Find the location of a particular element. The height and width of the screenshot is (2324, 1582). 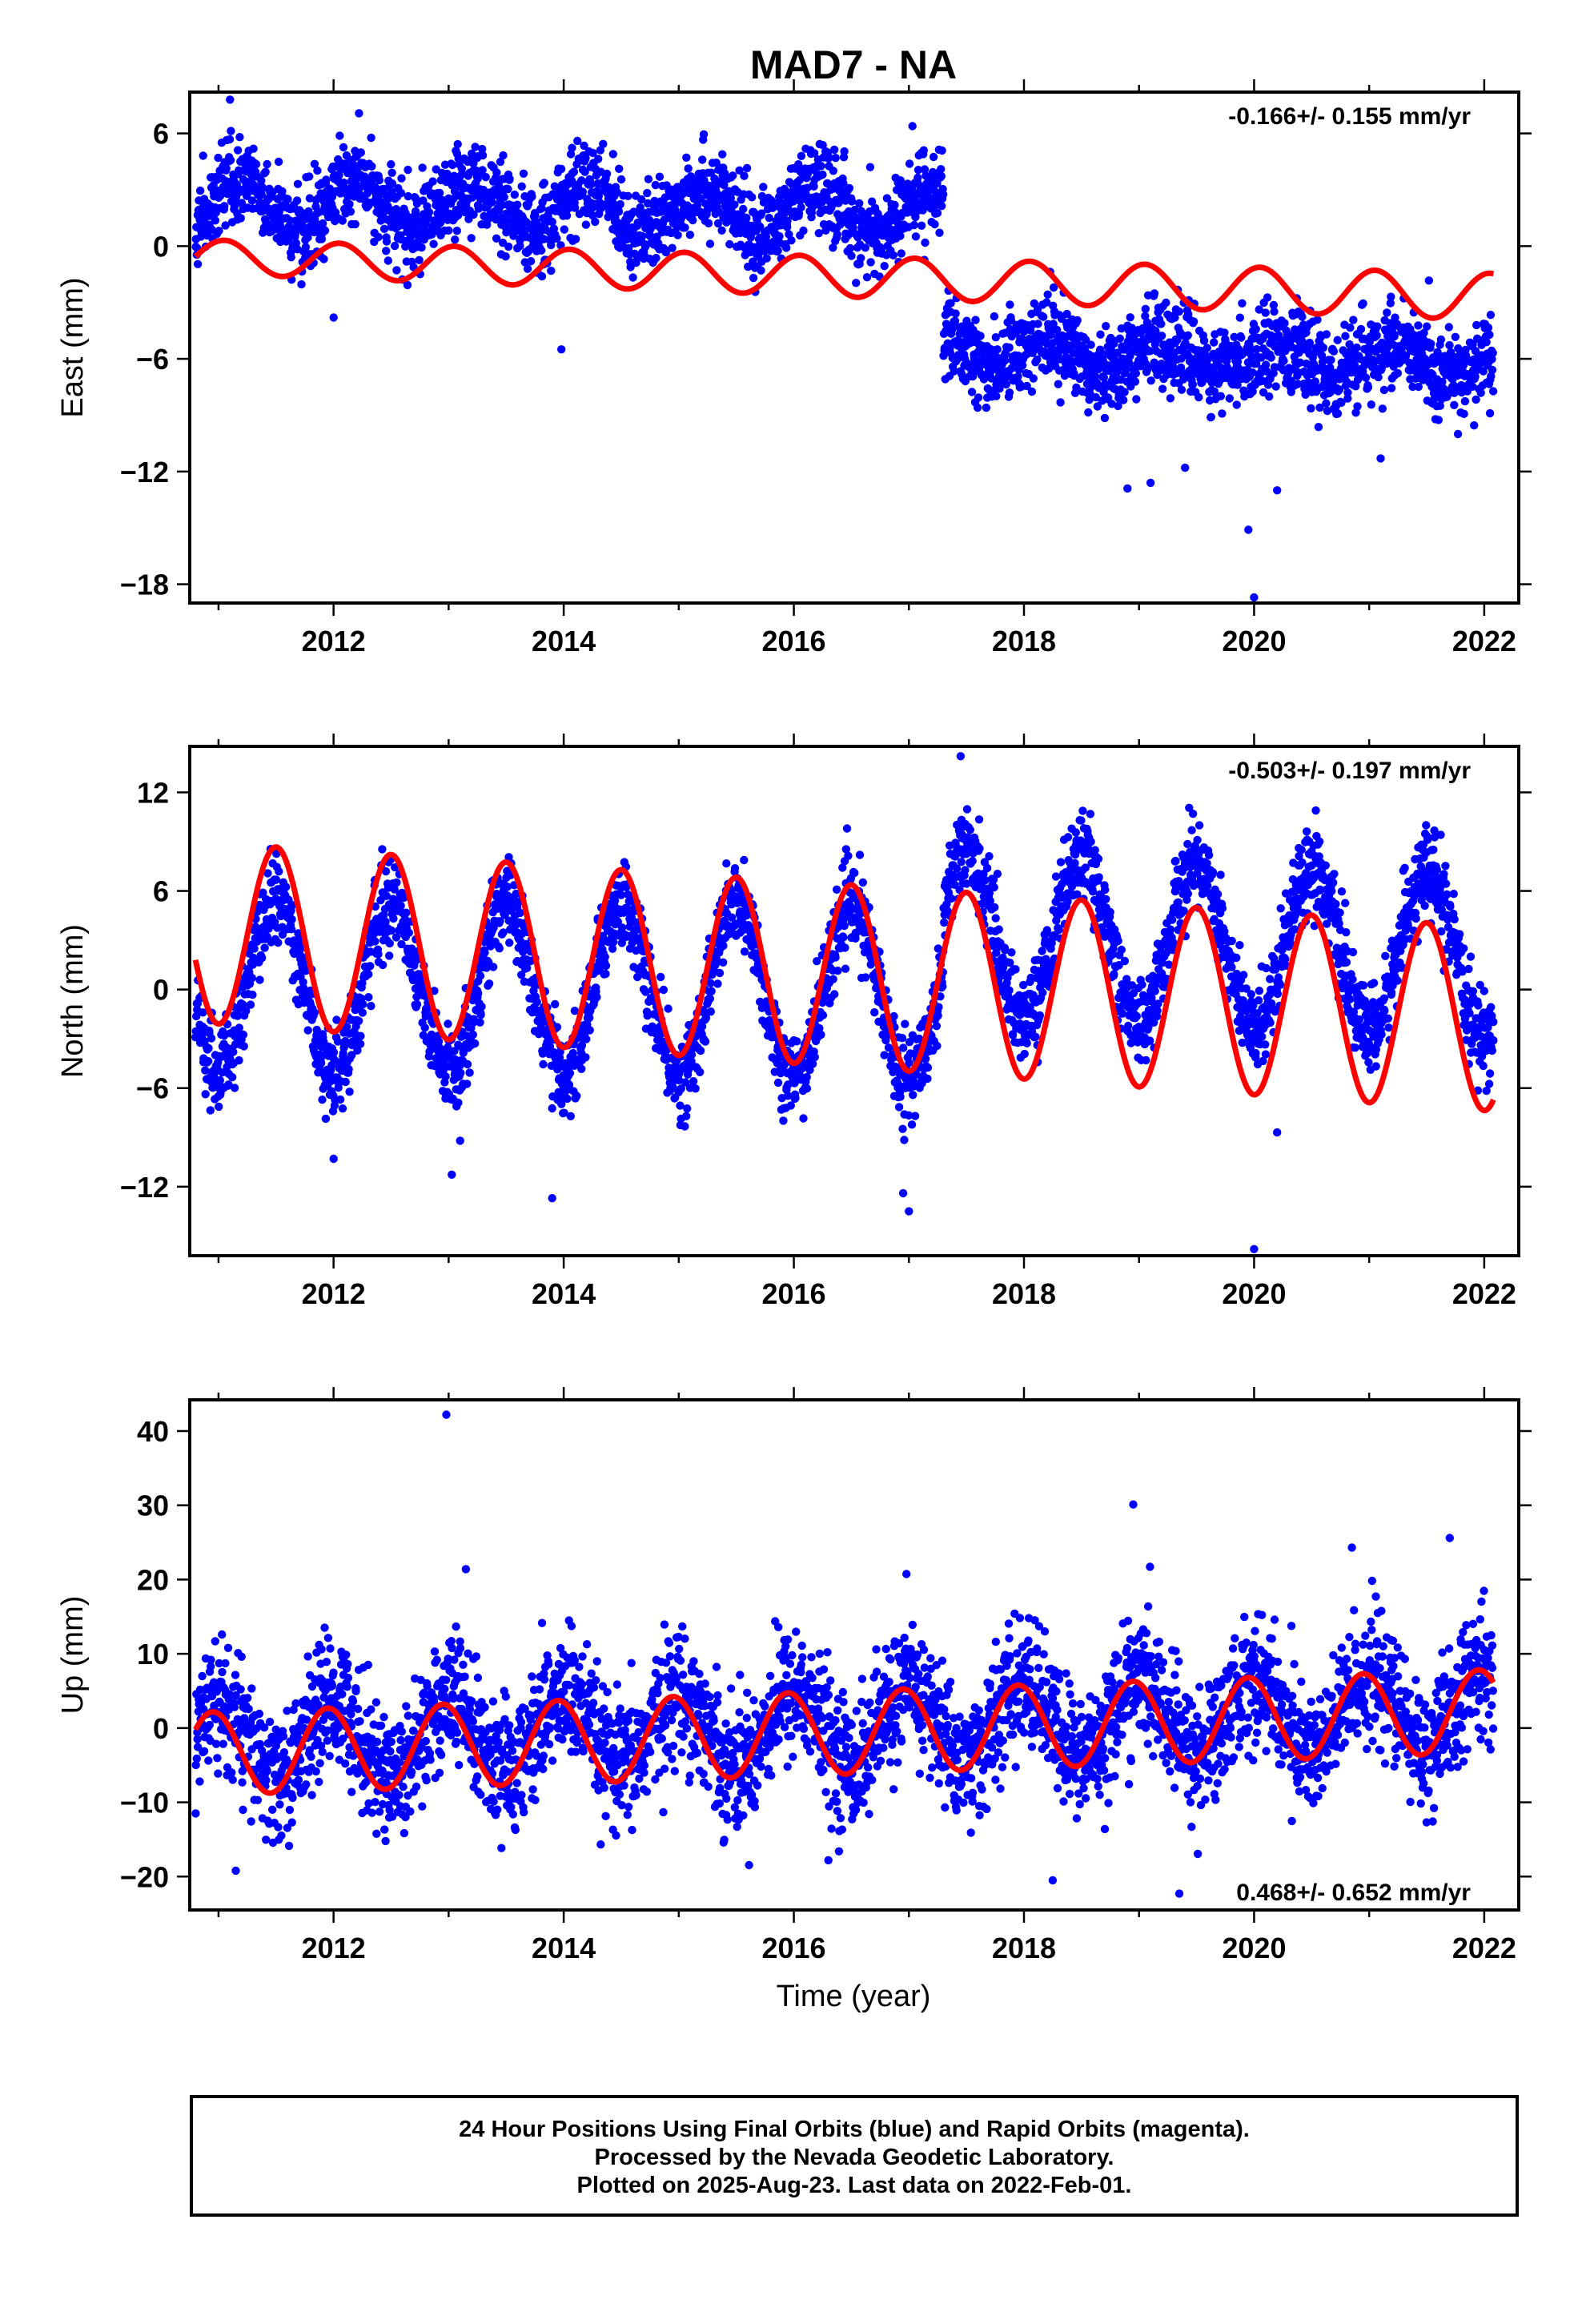

x-tick-label: 2018 is located at coordinates (1024, 641).